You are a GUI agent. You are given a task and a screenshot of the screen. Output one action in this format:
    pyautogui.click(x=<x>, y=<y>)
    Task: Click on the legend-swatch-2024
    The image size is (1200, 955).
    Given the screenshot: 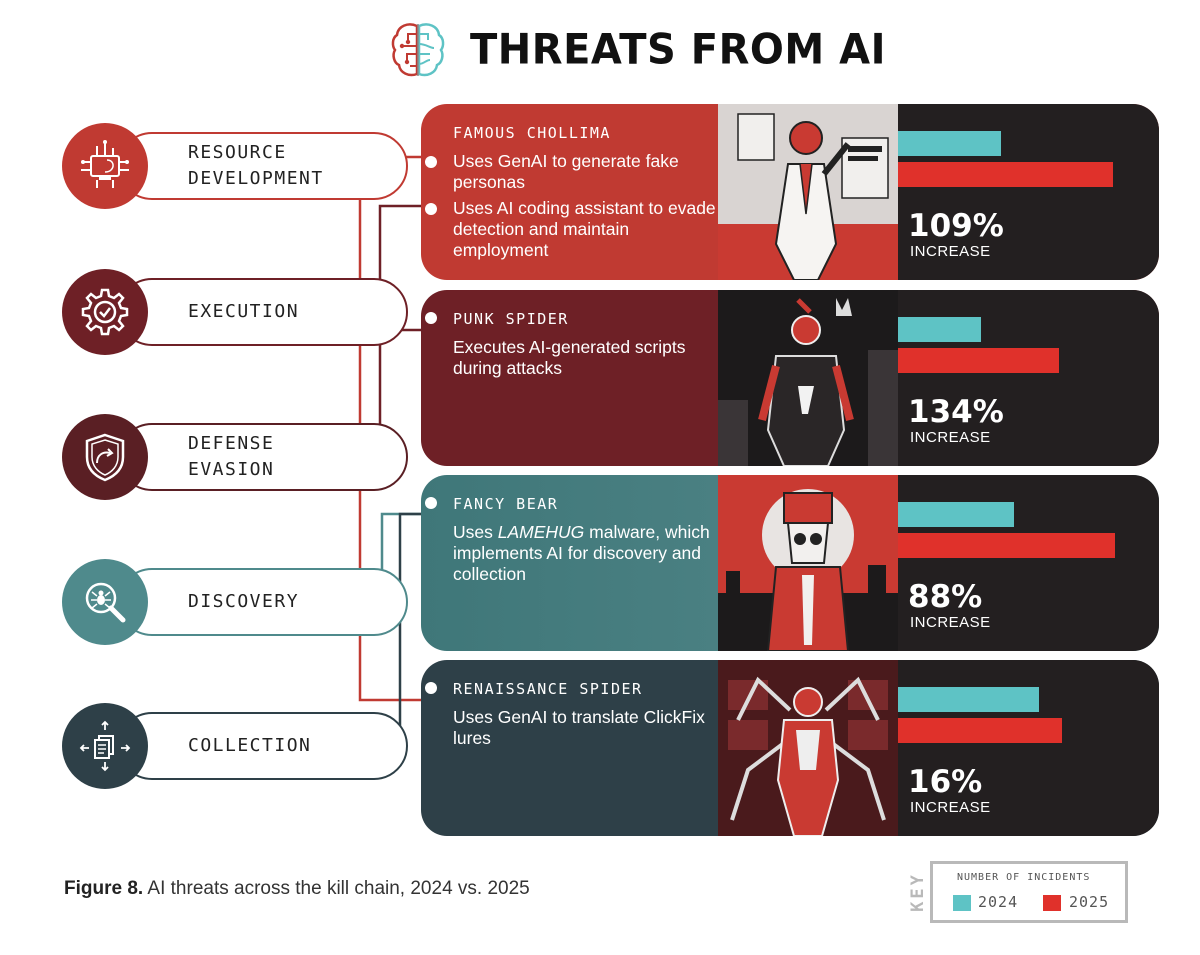 What is the action you would take?
    pyautogui.click(x=962, y=903)
    